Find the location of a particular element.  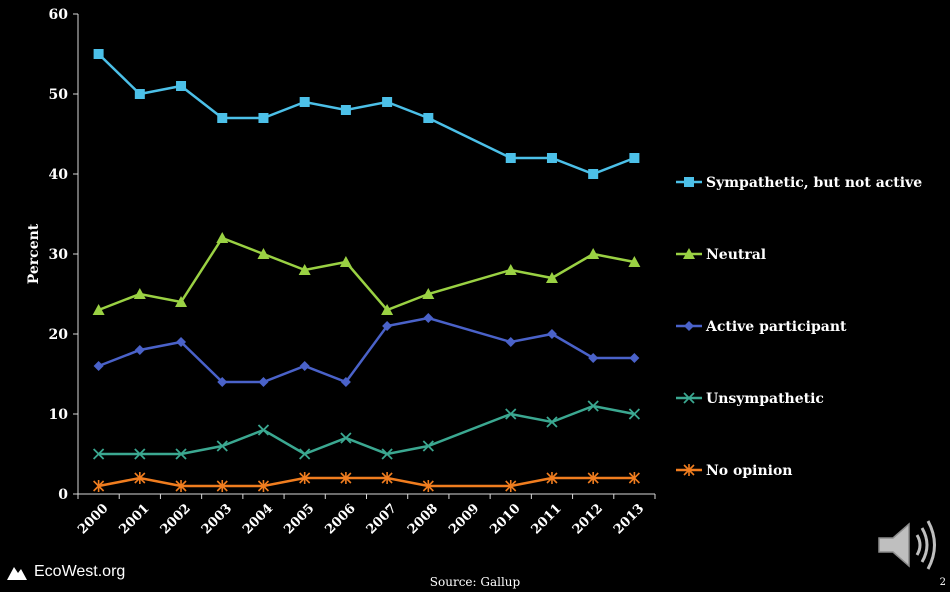

x-tick-label: 2013 is located at coordinates (629, 519).